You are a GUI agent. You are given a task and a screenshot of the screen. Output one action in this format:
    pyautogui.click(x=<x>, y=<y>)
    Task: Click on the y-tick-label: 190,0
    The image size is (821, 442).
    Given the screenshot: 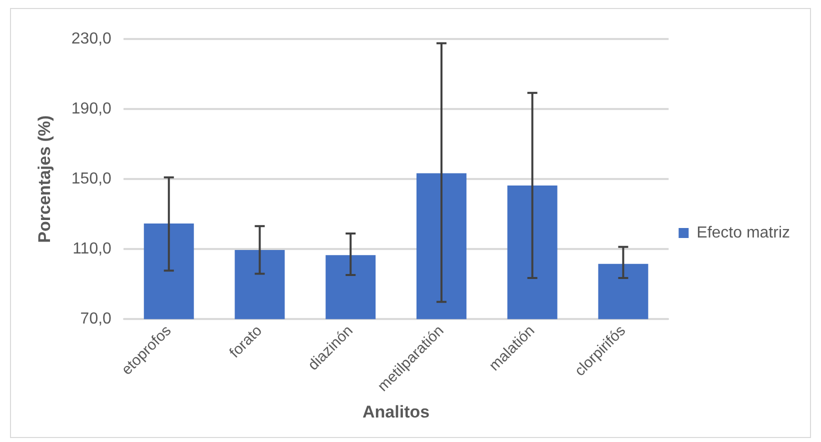 What is the action you would take?
    pyautogui.click(x=91, y=109)
    